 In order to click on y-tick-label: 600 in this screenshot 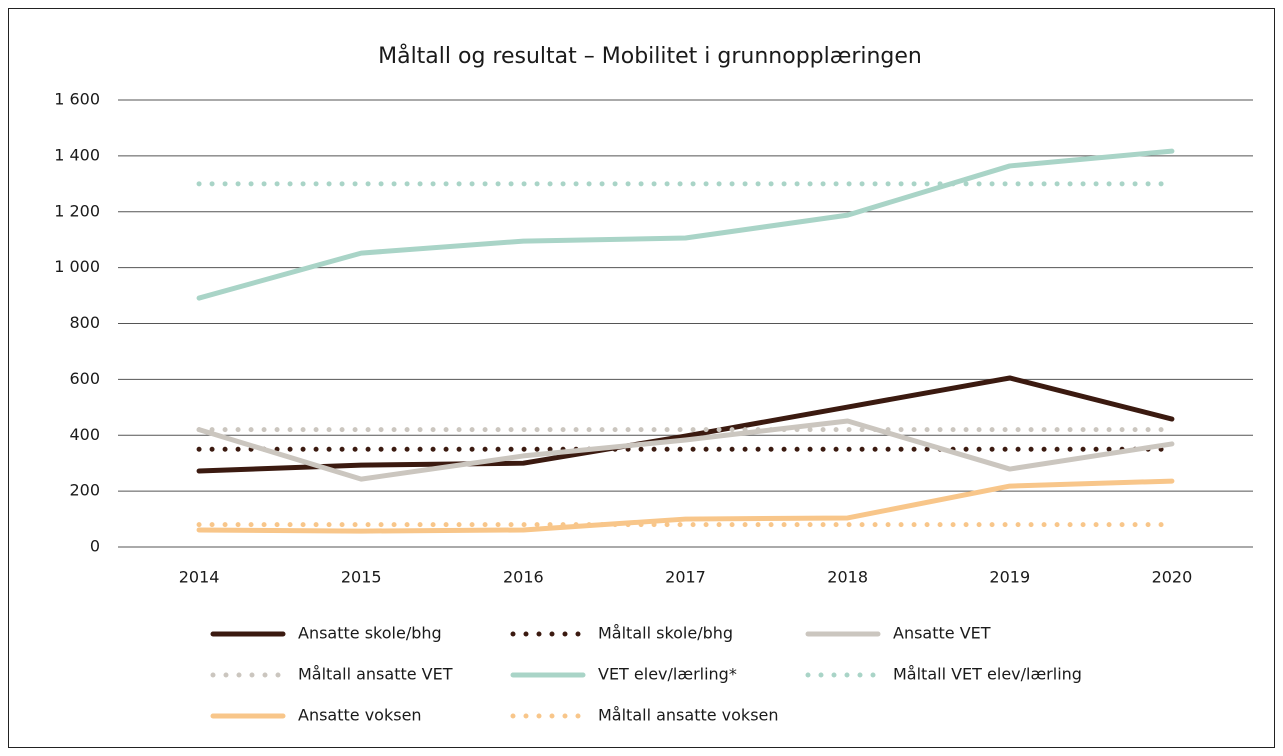, I will do `click(84, 378)`.